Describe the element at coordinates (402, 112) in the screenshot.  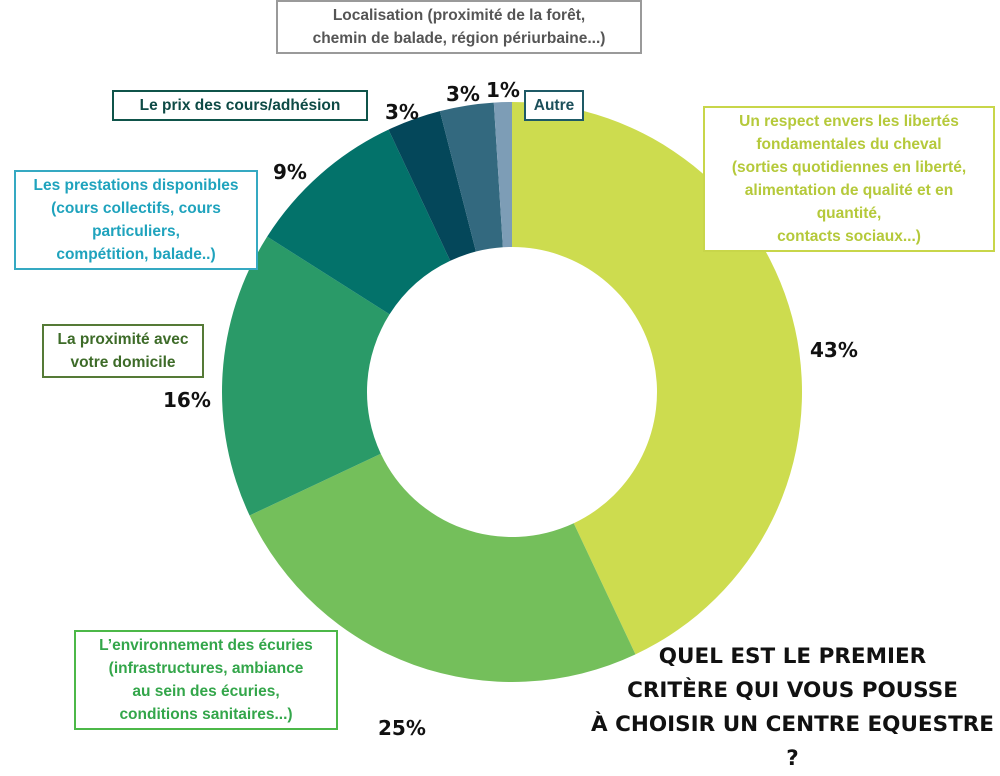
I see `data-label-4: 3%` at that location.